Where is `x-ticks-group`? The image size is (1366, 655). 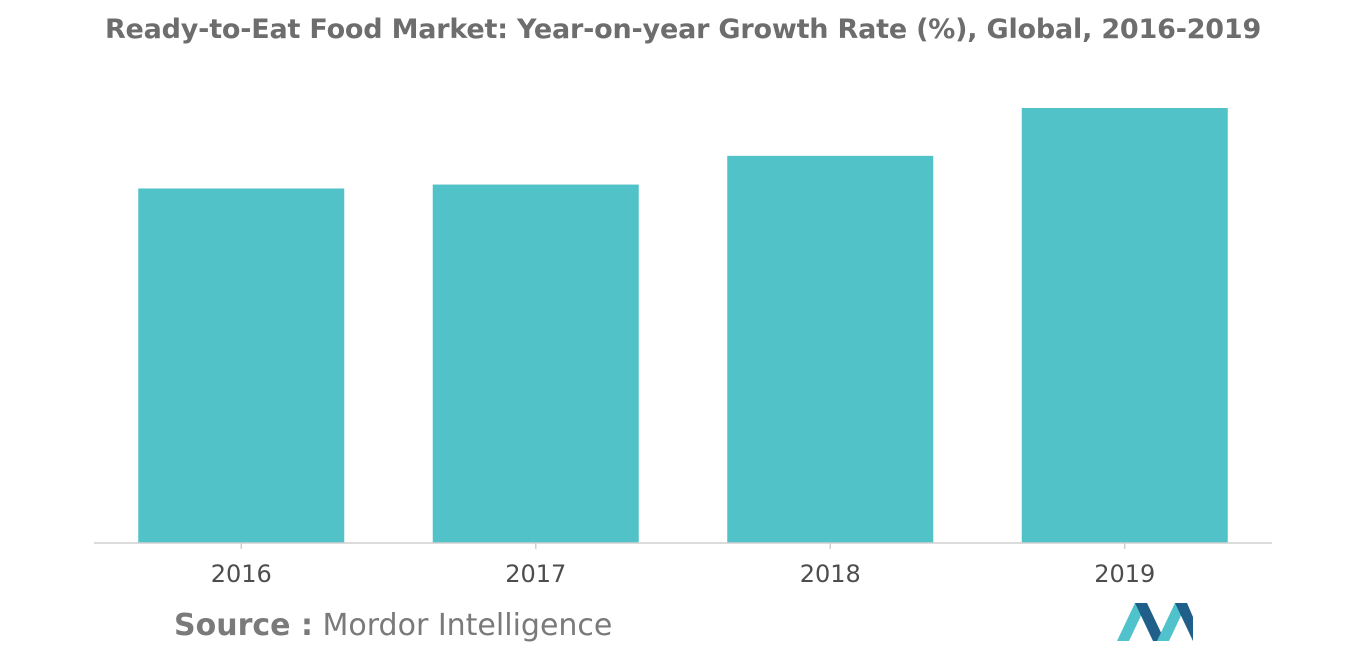
x-ticks-group is located at coordinates (683, 546).